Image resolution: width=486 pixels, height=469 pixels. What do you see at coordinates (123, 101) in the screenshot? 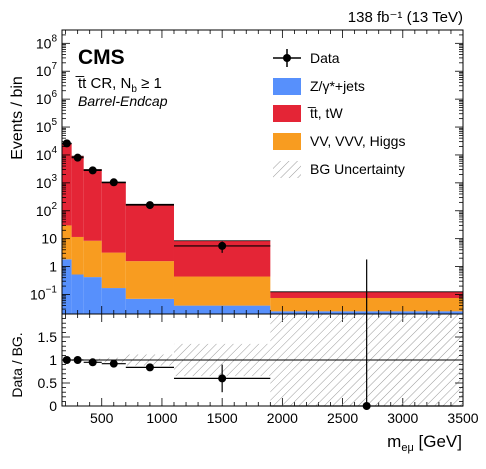
I see `category-label: Barrel-Endcap` at bounding box center [123, 101].